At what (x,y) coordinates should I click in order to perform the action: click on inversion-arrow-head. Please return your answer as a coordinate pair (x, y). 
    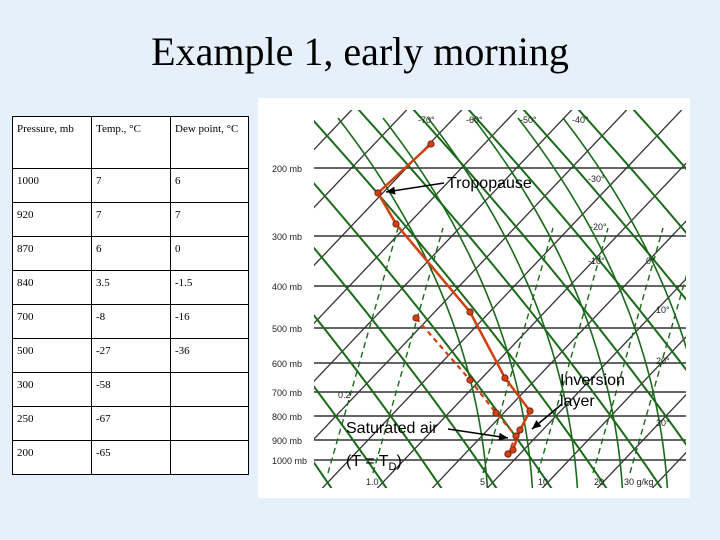
    Looking at the image, I should click on (537, 424).